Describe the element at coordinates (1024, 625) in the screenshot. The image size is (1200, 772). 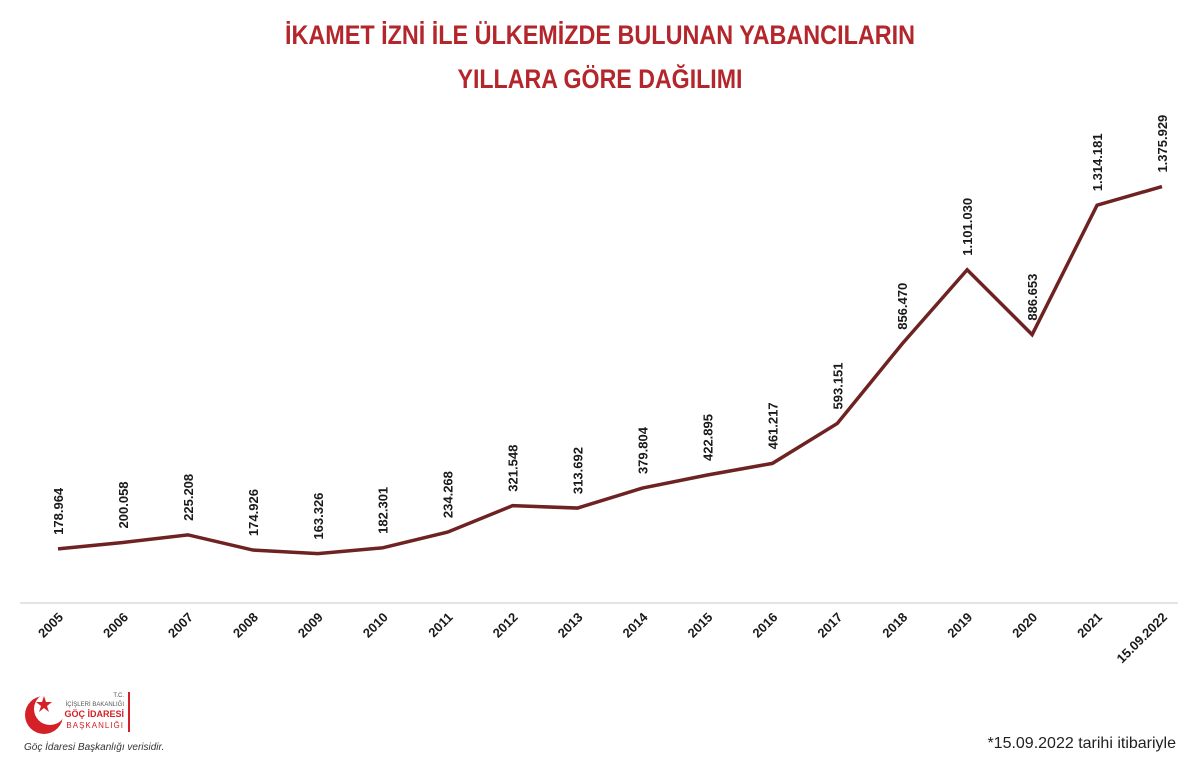
I see `x-tick-label: 2020` at that location.